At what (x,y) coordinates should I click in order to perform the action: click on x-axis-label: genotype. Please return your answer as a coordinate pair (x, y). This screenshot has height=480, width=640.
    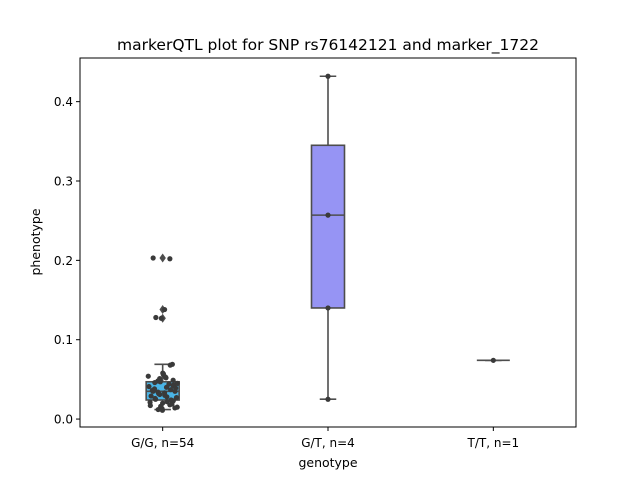
    Looking at the image, I should click on (327, 462).